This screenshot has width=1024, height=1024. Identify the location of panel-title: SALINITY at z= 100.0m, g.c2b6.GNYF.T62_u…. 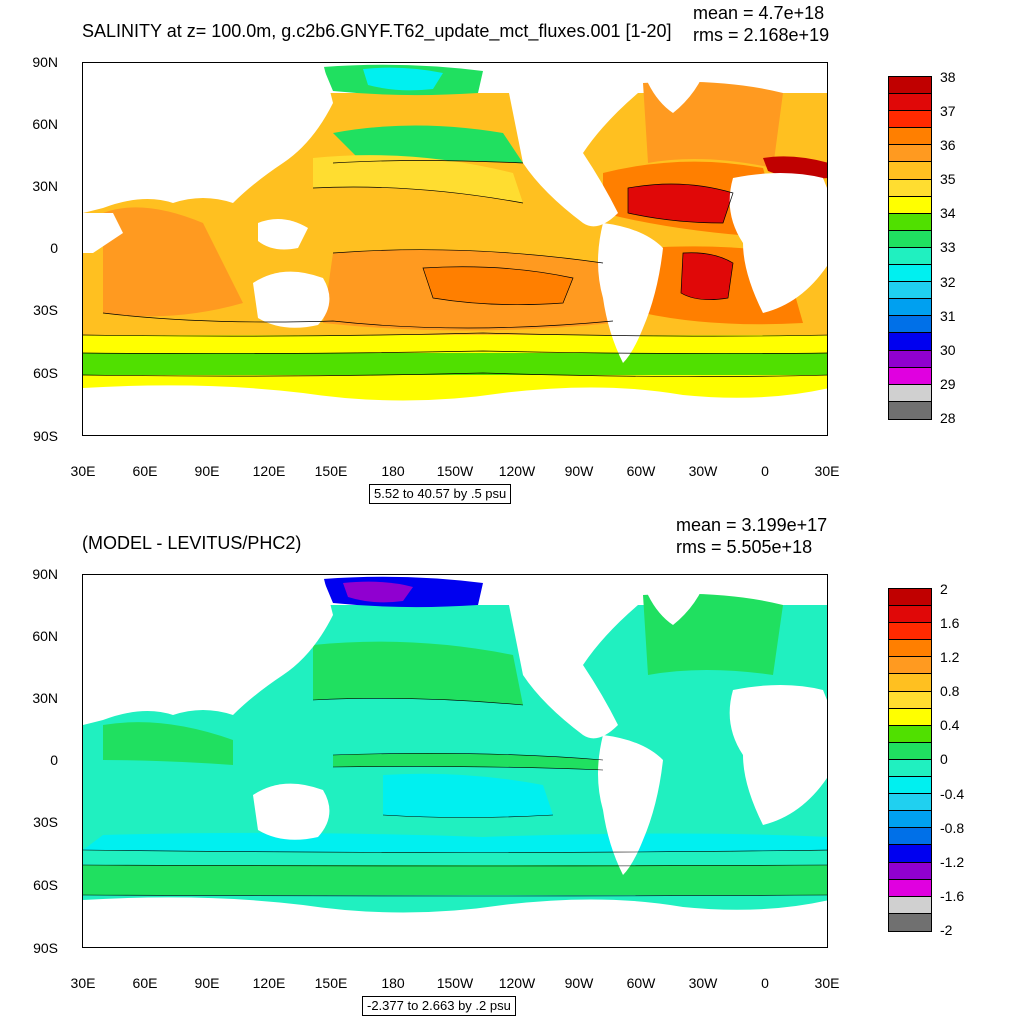
(377, 31).